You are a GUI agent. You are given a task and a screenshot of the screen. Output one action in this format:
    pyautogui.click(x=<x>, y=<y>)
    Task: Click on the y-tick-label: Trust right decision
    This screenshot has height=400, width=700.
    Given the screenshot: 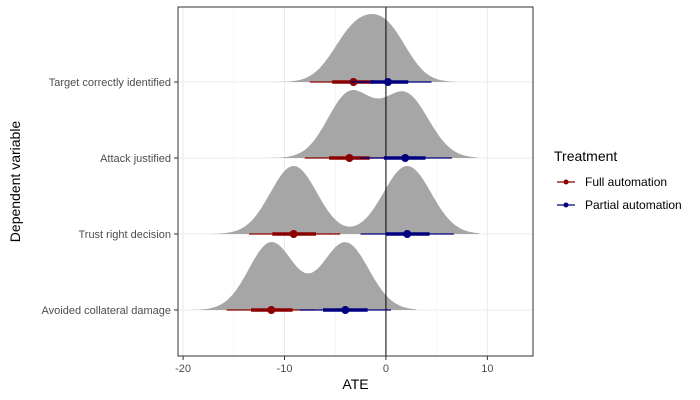 What is the action you would take?
    pyautogui.click(x=124, y=235)
    